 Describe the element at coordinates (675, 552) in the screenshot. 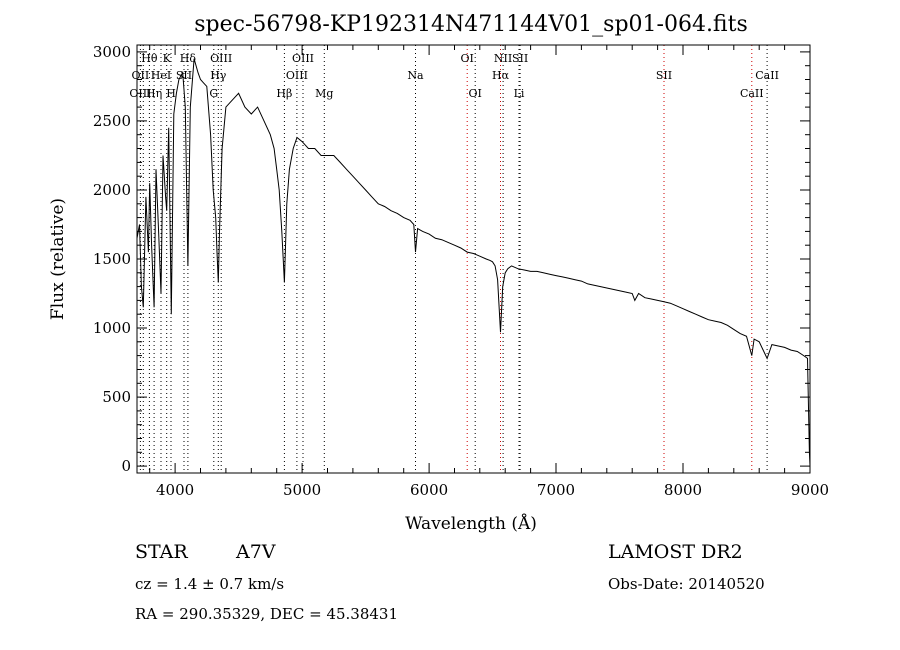

I see `survey-name: LAMOST DR2` at that location.